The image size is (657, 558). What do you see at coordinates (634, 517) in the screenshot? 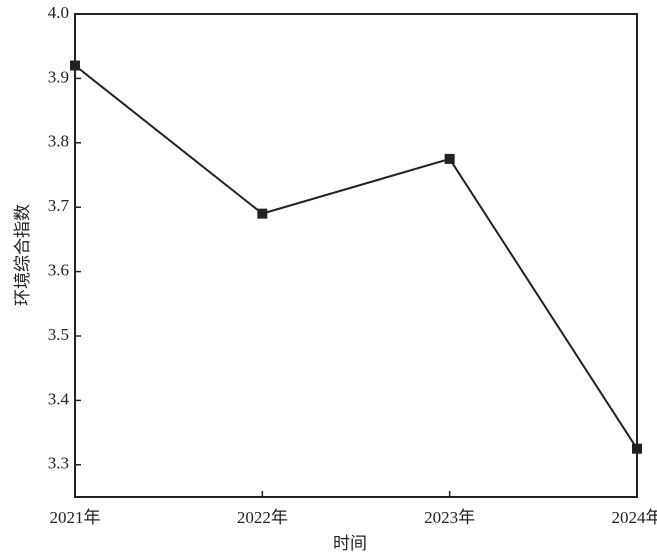
I see `x-tick-label: 2024年` at bounding box center [634, 517].